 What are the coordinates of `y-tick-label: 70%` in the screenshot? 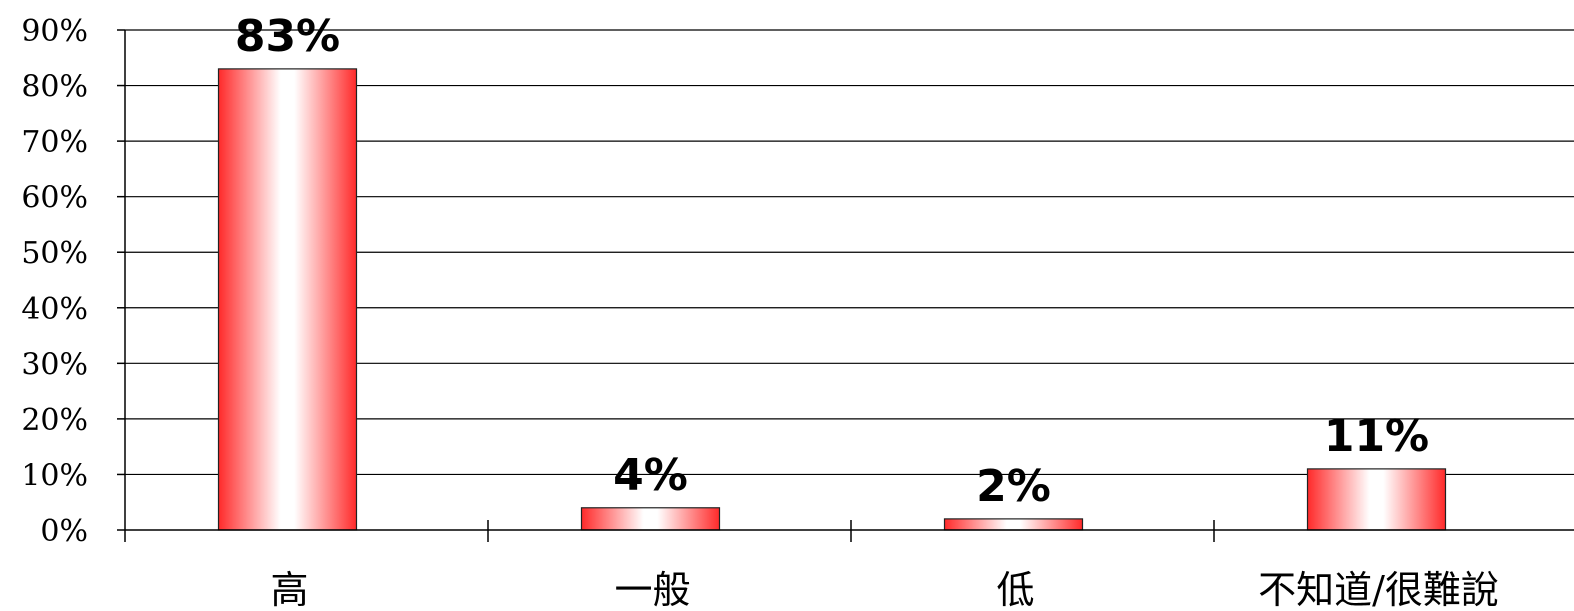 It's located at (54, 142).